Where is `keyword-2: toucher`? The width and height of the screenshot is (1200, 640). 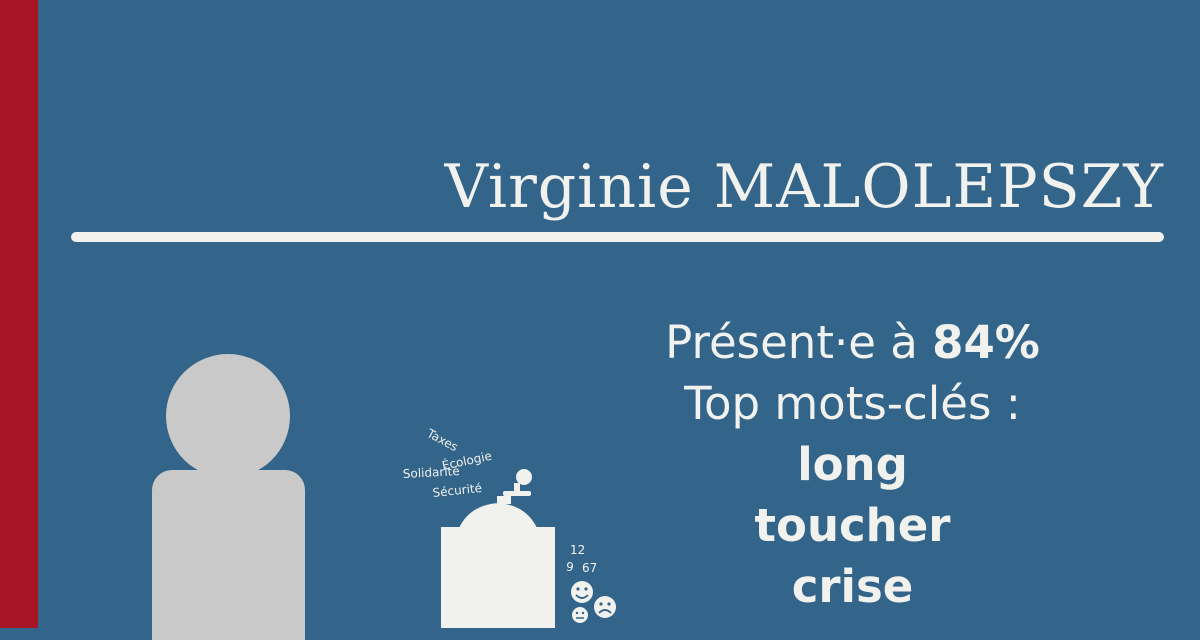 keyword-2: toucher is located at coordinates (852, 525).